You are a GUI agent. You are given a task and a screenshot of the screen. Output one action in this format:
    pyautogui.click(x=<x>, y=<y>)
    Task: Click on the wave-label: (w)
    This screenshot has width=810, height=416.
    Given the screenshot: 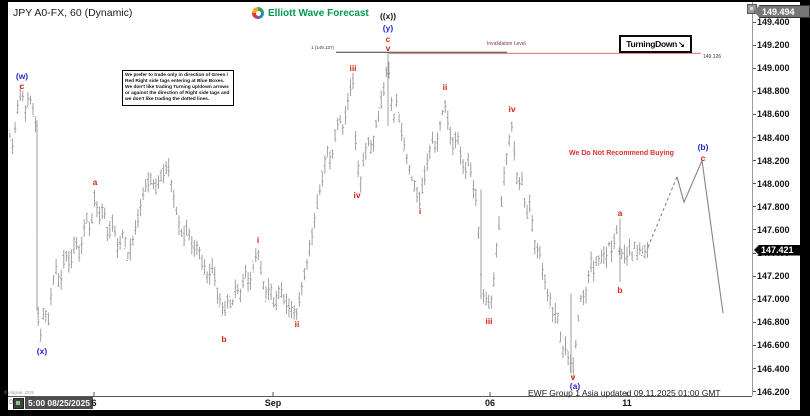 What is the action you would take?
    pyautogui.click(x=22, y=76)
    